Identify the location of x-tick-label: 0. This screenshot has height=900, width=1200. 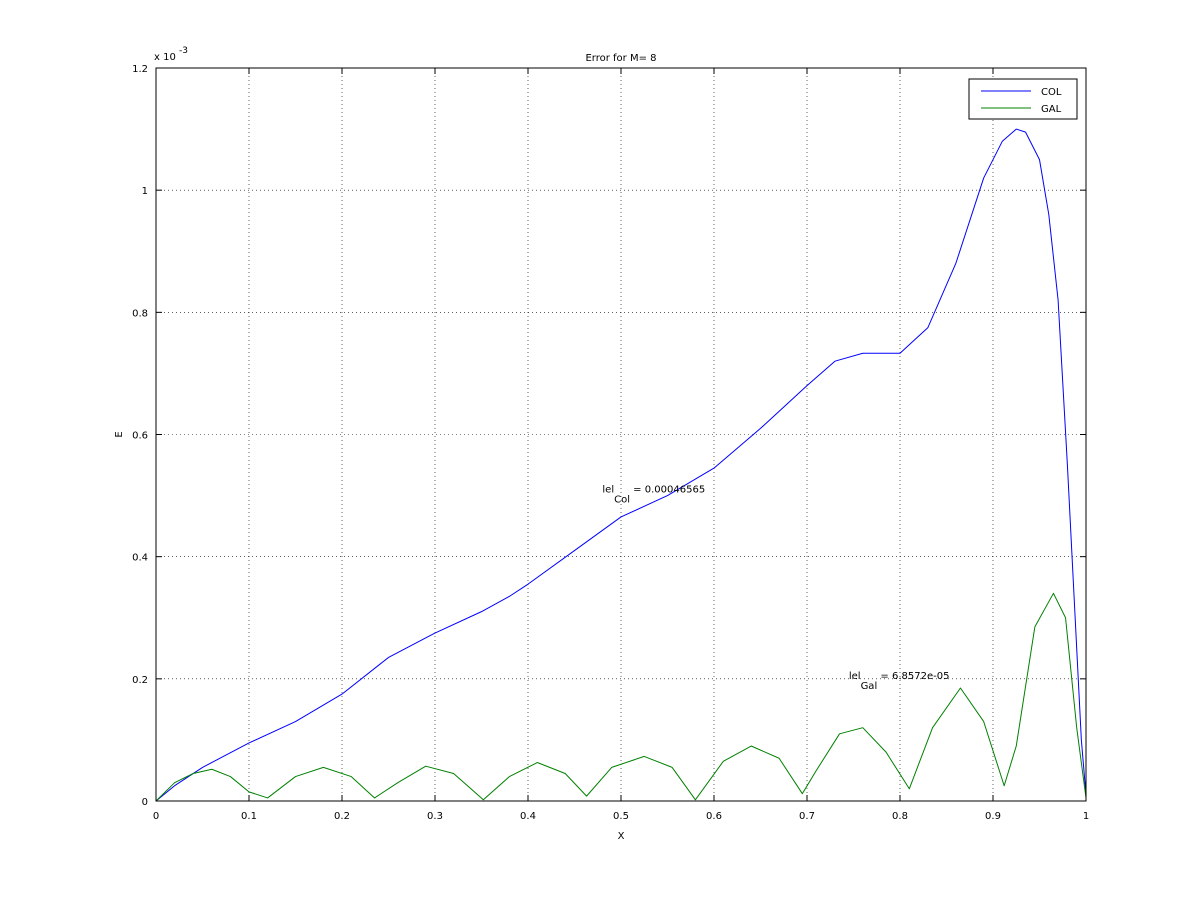
(156, 816).